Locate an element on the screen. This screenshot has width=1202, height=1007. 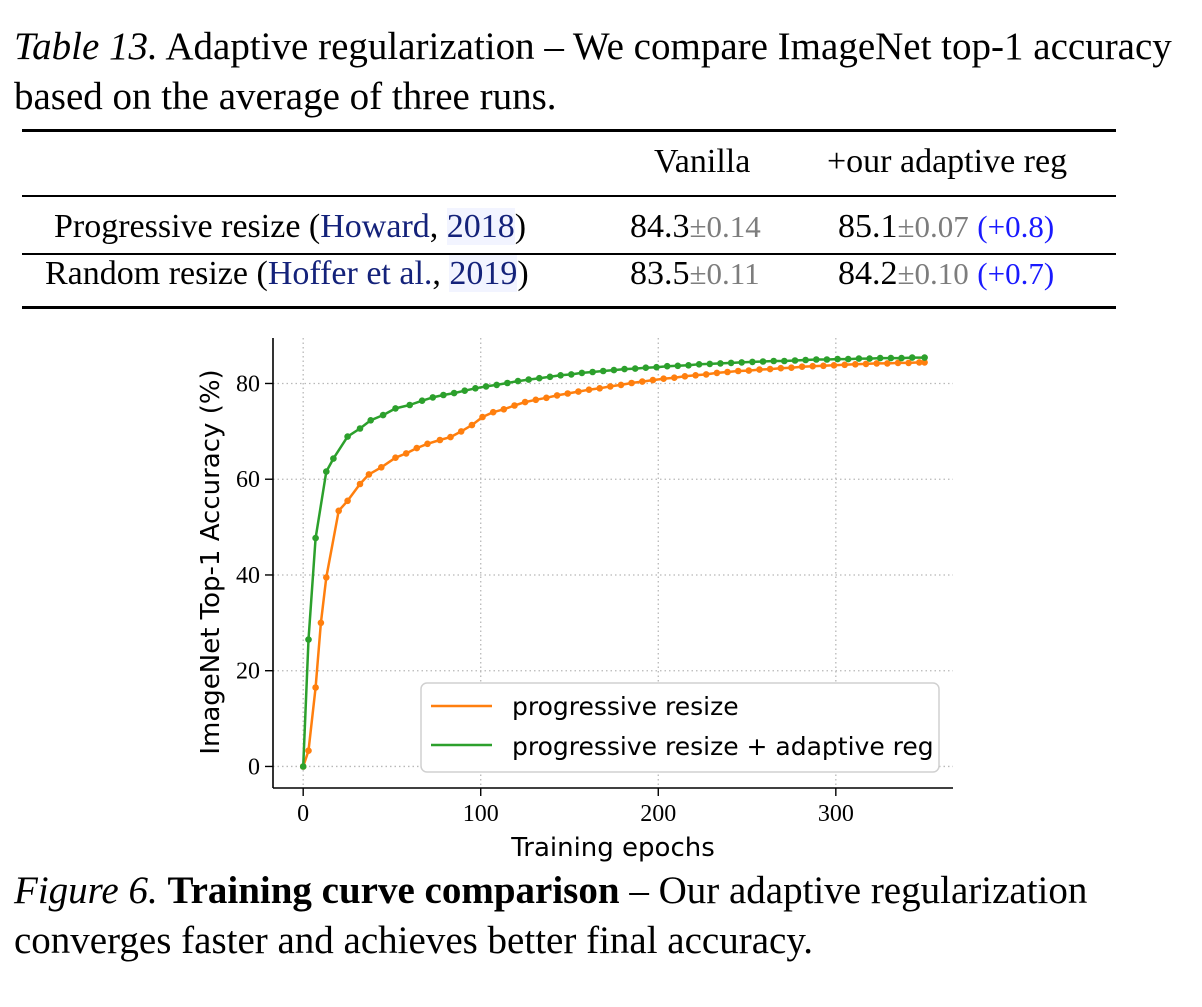
table-top-rule is located at coordinates (569, 130).